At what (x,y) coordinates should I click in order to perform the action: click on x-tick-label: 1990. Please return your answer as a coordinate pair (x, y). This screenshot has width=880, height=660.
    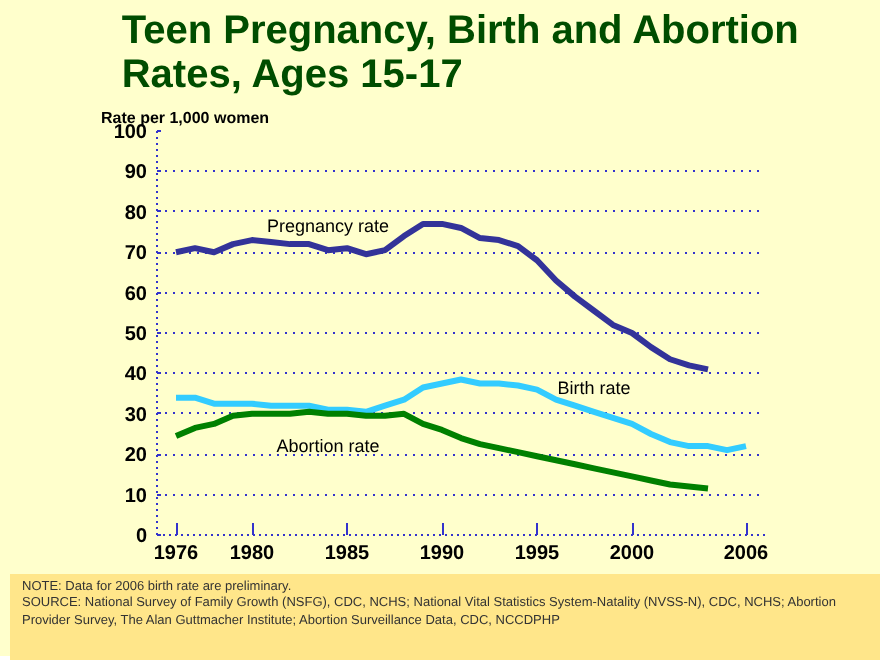
    Looking at the image, I should click on (442, 554).